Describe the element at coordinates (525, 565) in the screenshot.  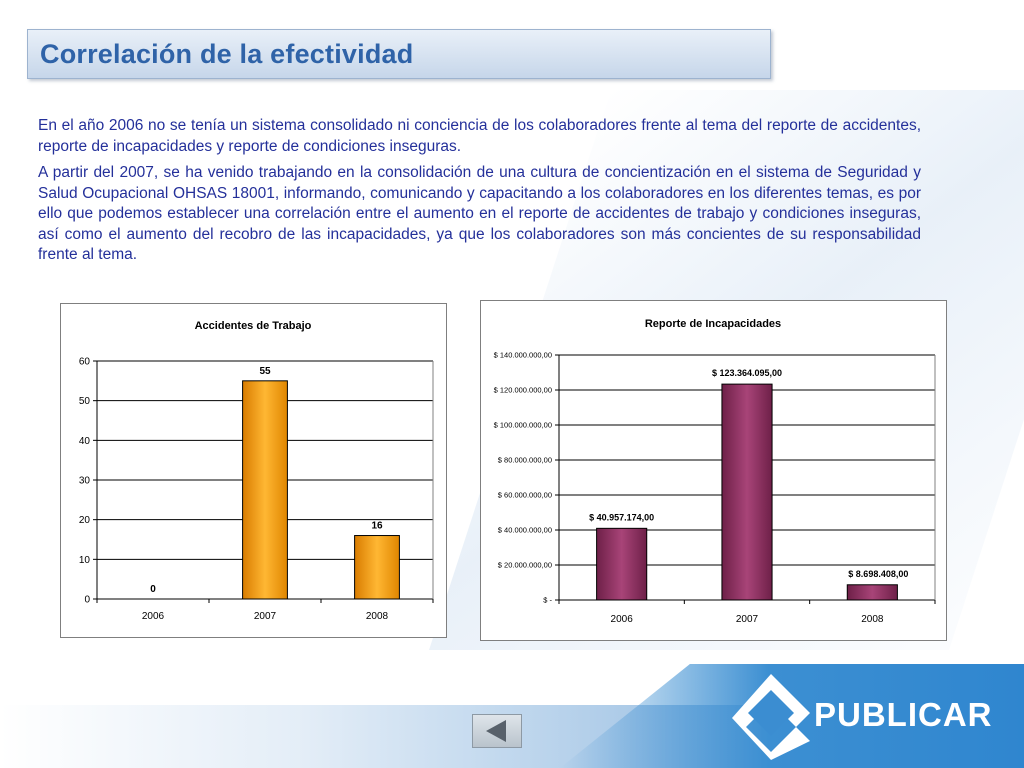
I see `y-tick-label: $ 20.000.000,00` at that location.